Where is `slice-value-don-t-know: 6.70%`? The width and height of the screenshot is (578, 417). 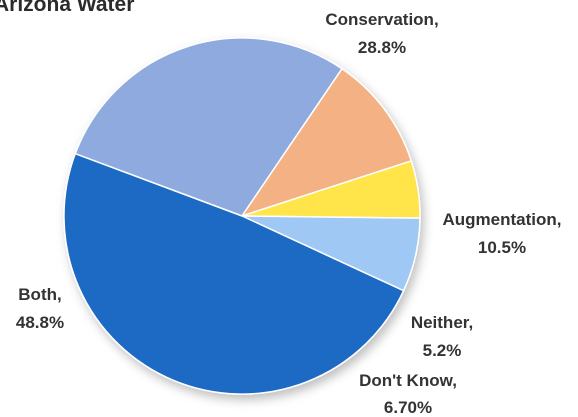 slice-value-don-t-know: 6.70% is located at coordinates (408, 407).